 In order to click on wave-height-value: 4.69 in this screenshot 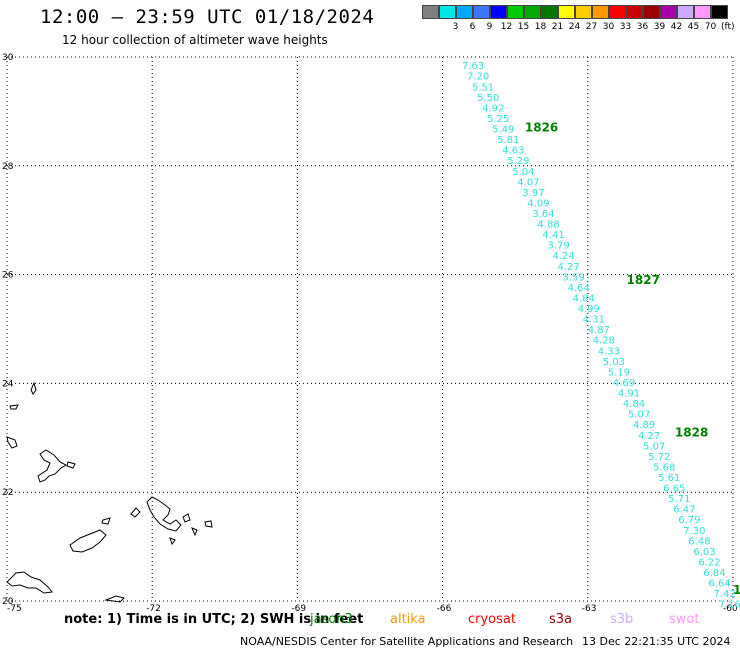, I will do `click(624, 383)`.